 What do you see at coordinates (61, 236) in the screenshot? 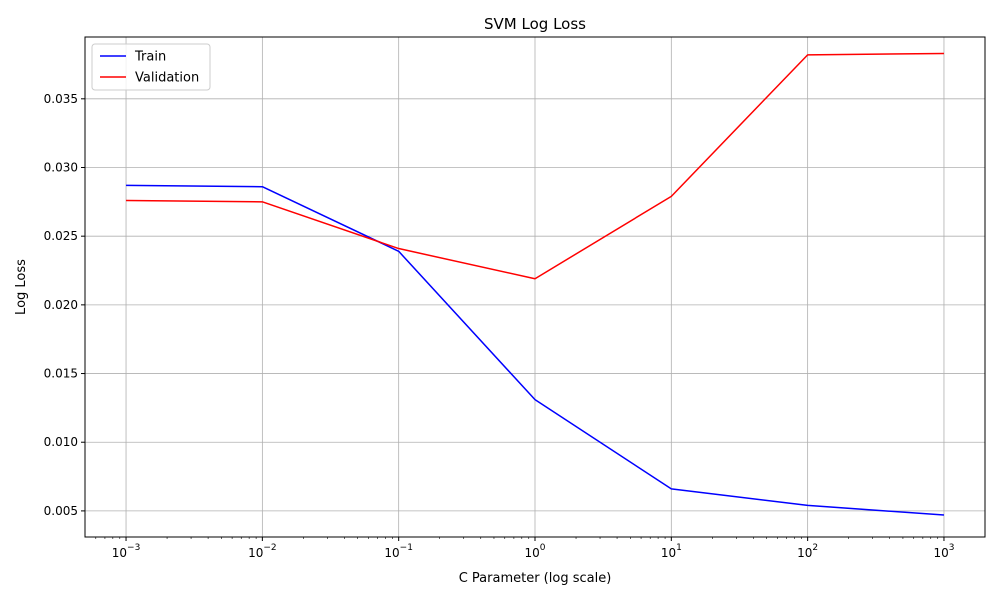
I see `y-tick-label: 0.025` at bounding box center [61, 236].